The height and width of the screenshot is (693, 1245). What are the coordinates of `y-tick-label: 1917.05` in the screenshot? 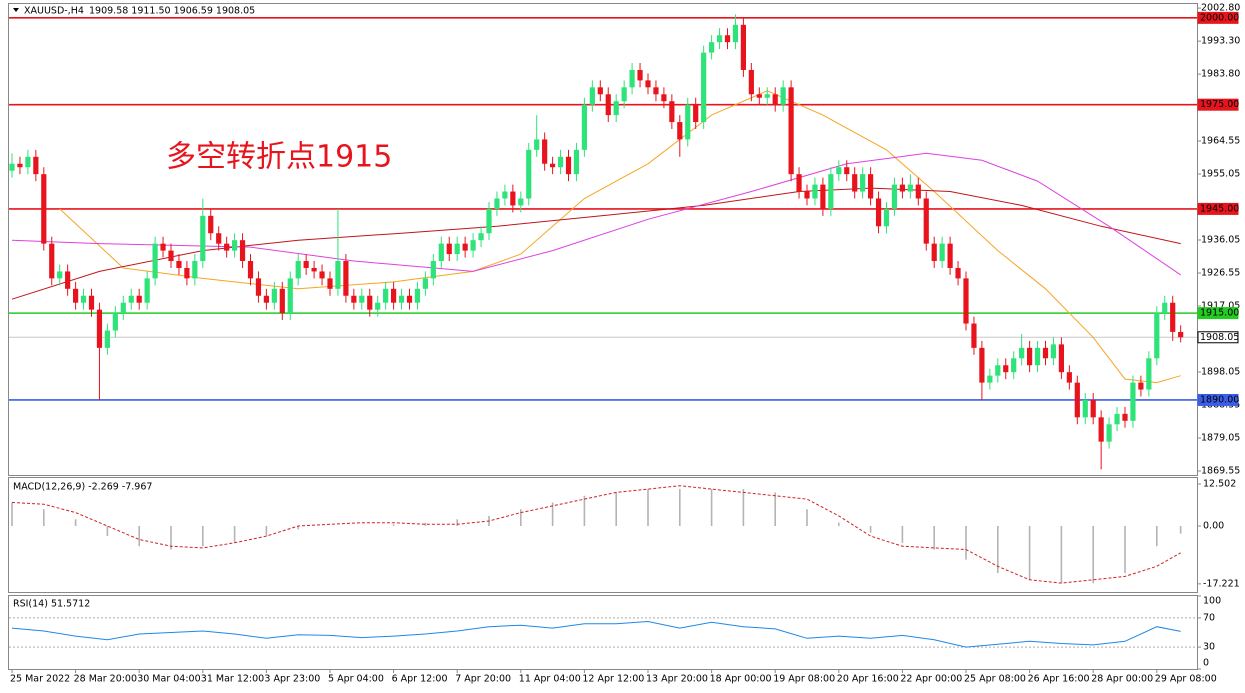 It's located at (1220, 306).